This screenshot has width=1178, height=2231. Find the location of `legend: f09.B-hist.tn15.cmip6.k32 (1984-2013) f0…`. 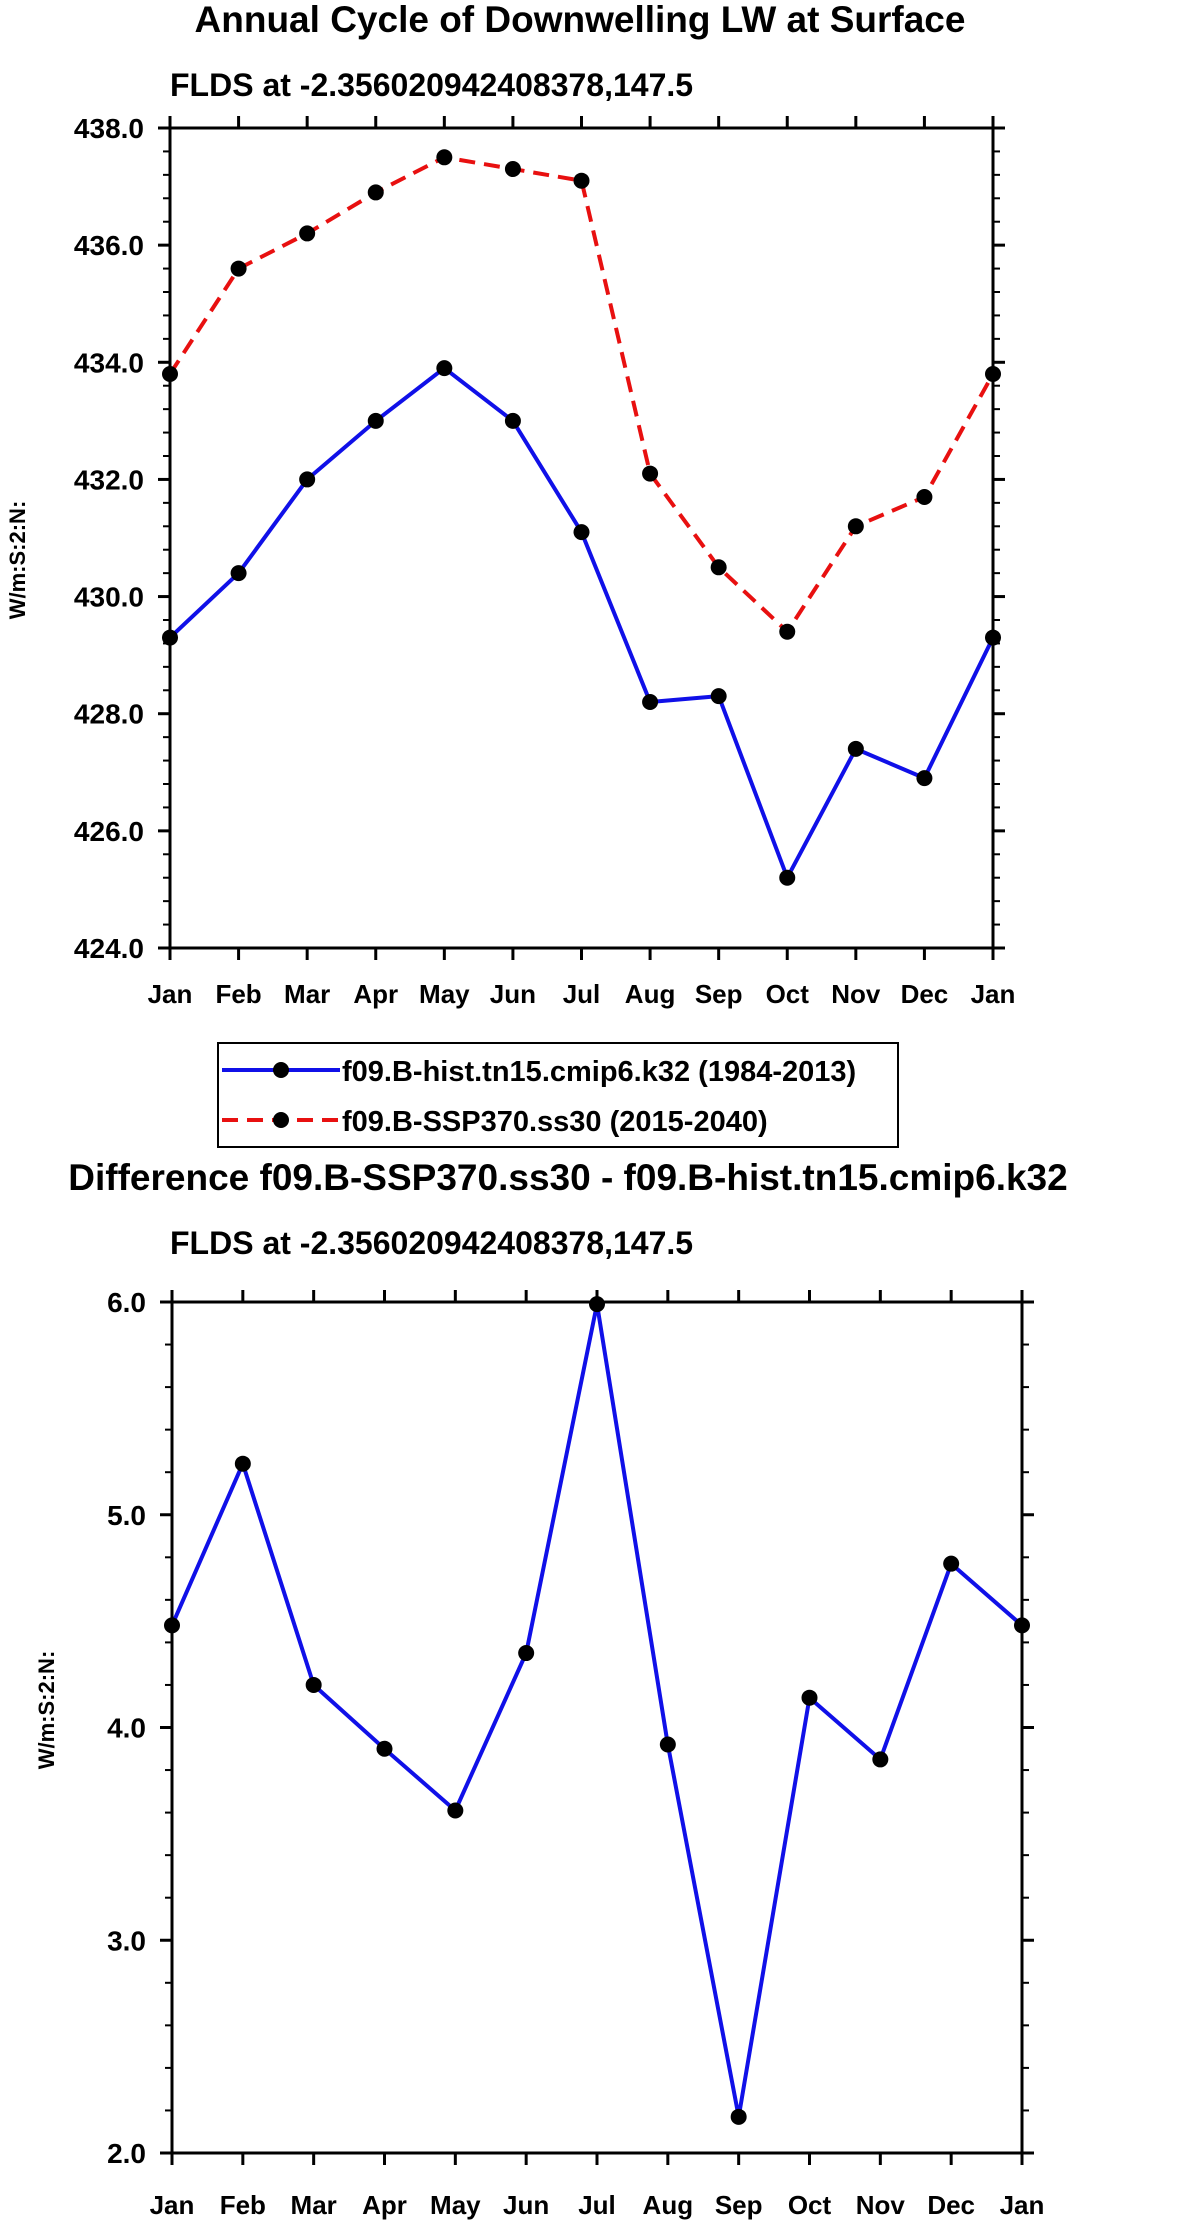

legend: f09.B-hist.tn15.cmip6.k32 (1984-2013) f0… is located at coordinates (558, 1095).